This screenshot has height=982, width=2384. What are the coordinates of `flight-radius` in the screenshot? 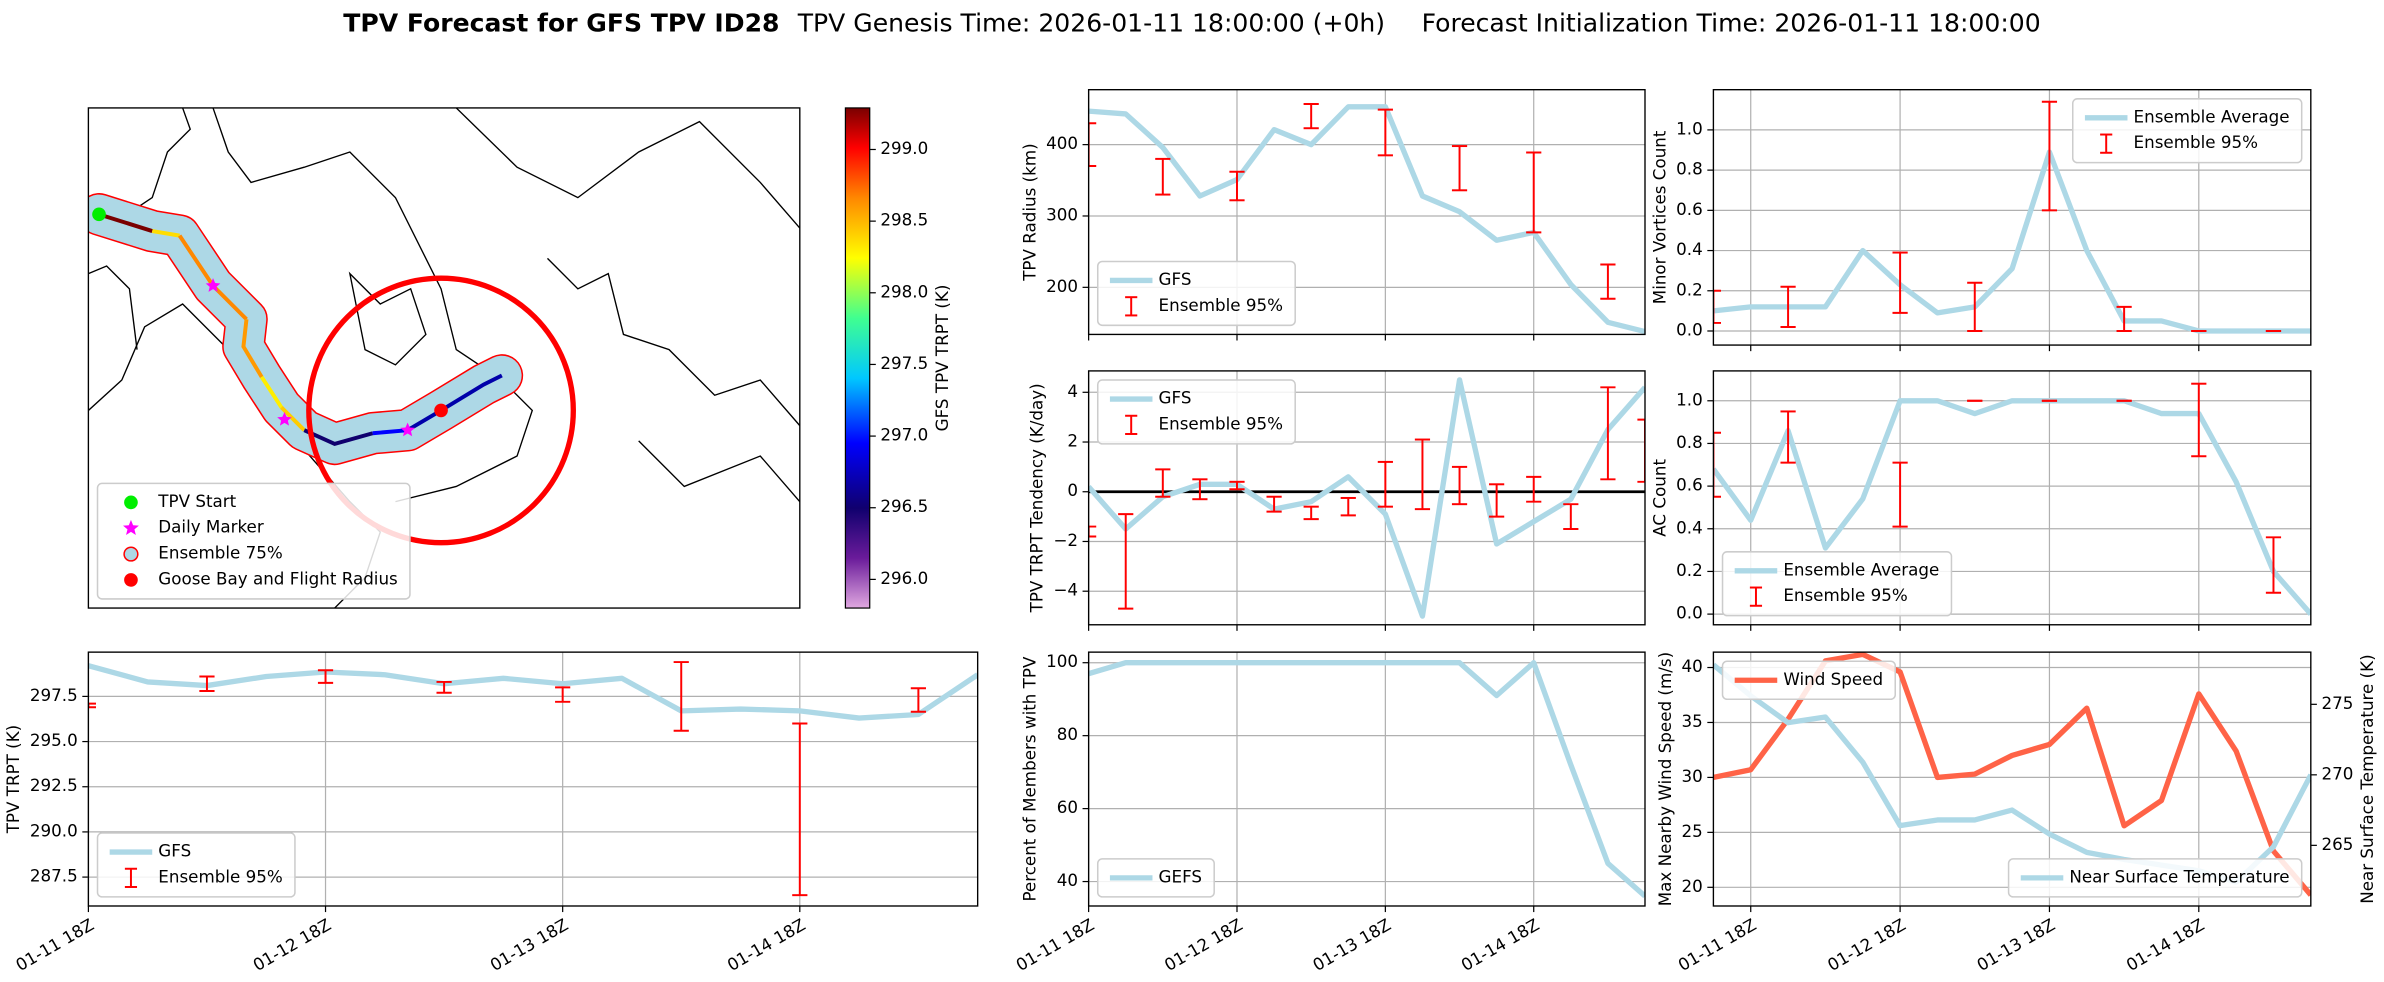 It's located at (441, 410).